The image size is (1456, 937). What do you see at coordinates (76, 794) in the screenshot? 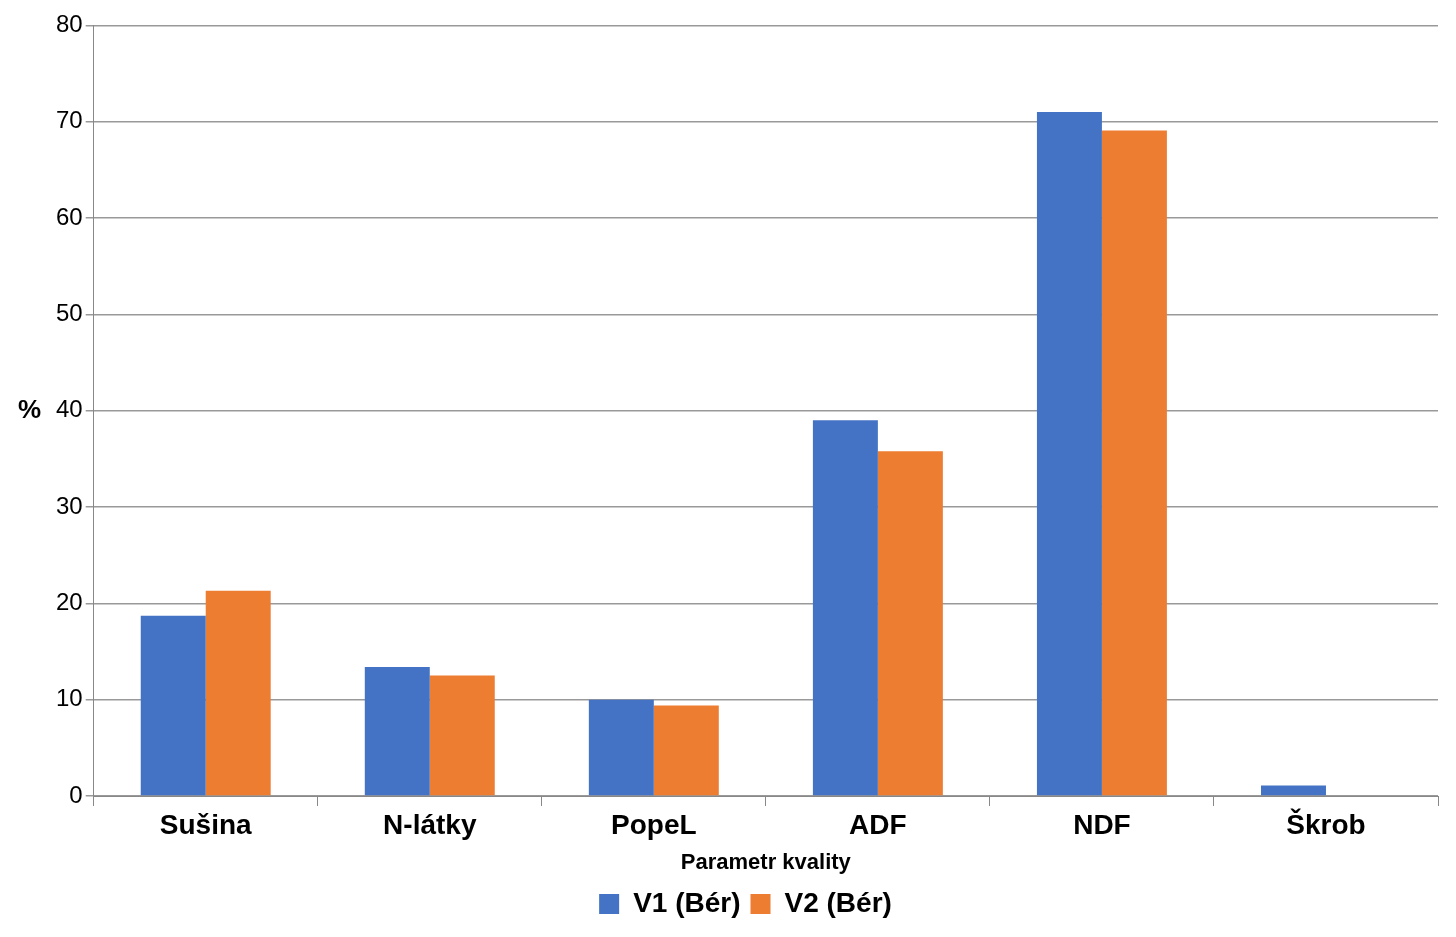
I see `y-tick-label: 0` at bounding box center [76, 794].